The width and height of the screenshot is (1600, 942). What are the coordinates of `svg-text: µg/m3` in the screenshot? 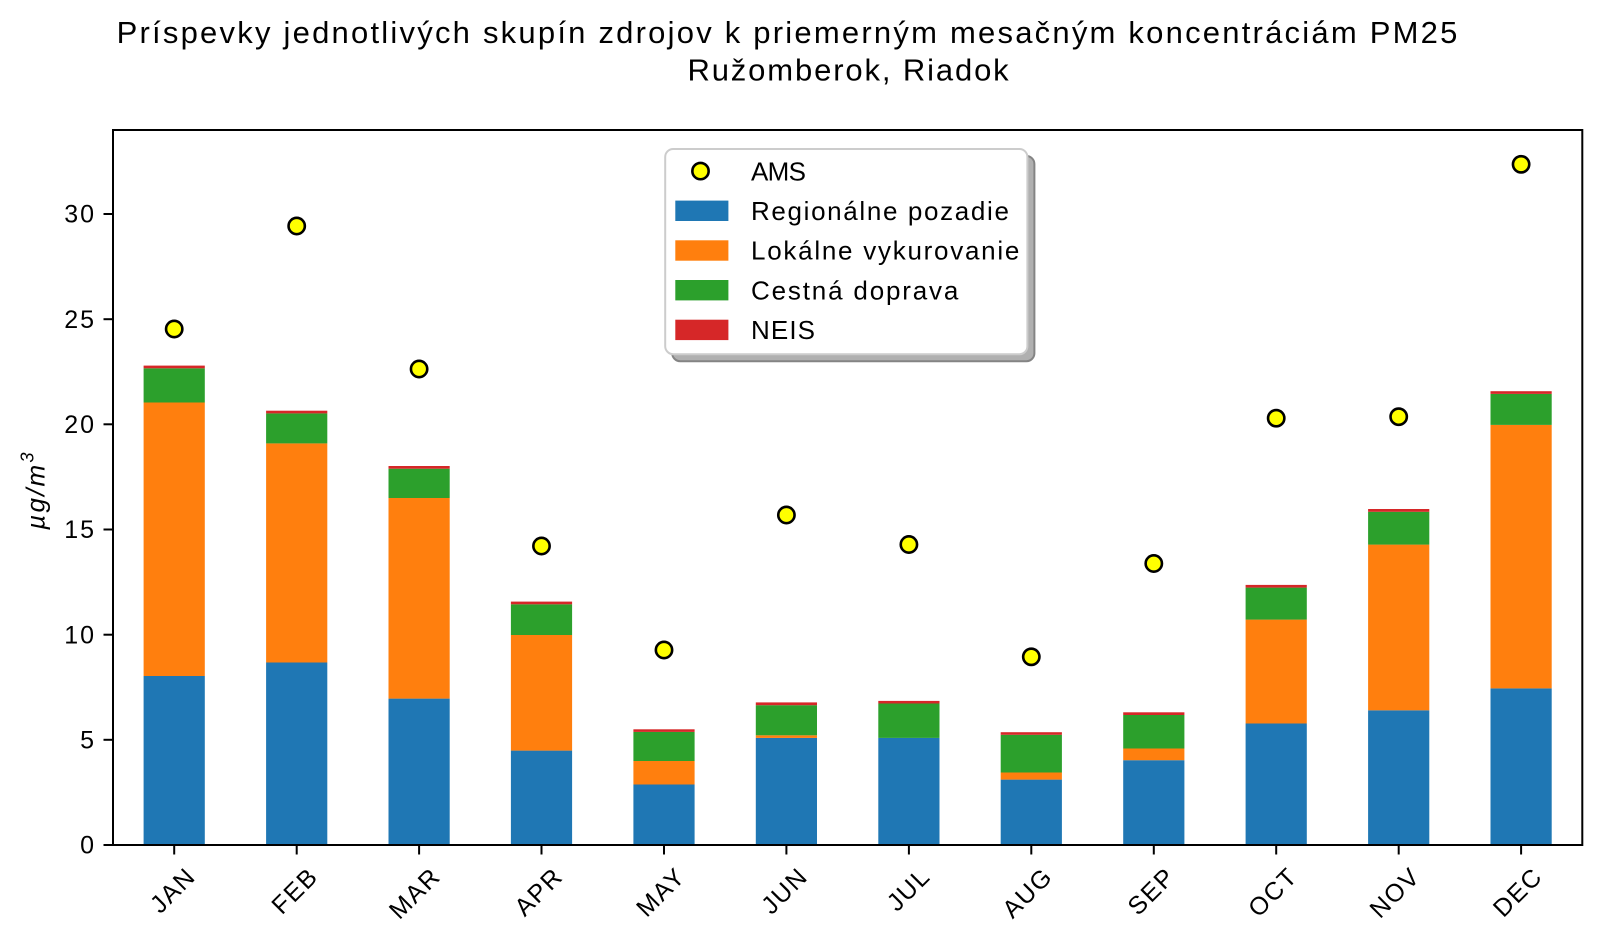 It's located at (34, 490).